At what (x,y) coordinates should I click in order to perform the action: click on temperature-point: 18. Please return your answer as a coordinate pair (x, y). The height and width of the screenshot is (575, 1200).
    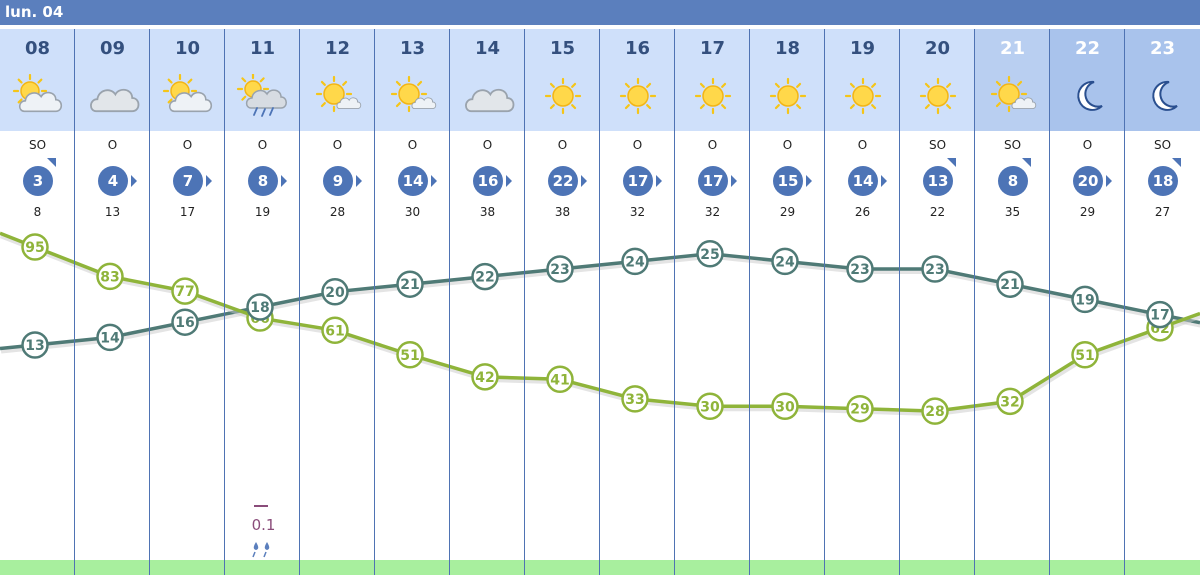
    Looking at the image, I should click on (260, 307).